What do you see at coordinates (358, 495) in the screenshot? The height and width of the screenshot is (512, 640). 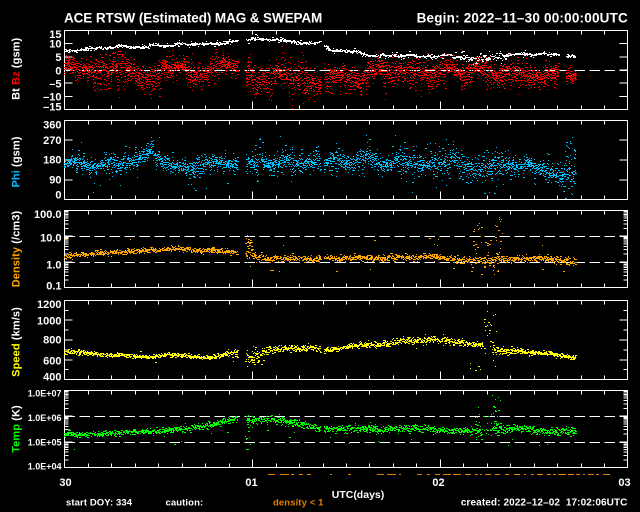 I see `svg-text: UTC(days)` at bounding box center [358, 495].